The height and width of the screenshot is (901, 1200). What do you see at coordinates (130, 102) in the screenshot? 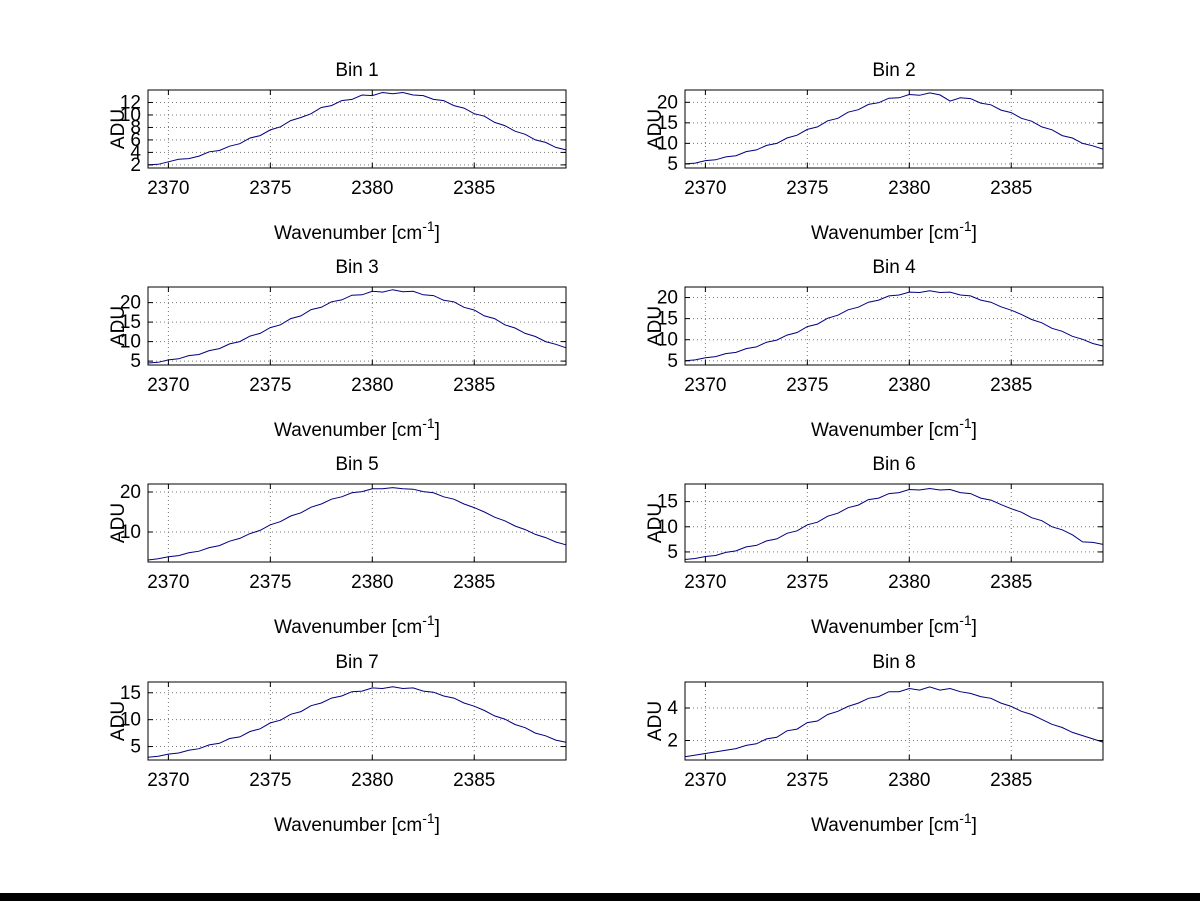
I see `y-tick-label: 12` at bounding box center [130, 102].